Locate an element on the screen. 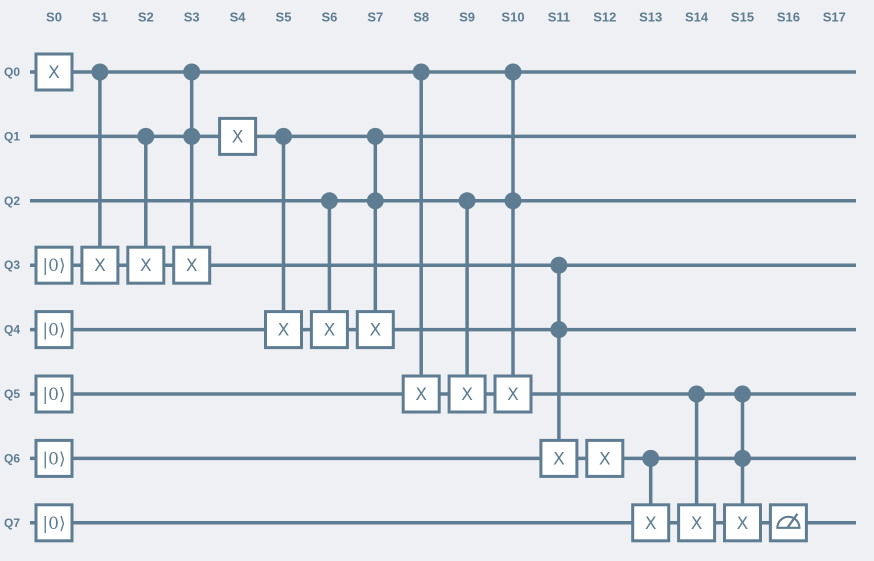 The height and width of the screenshot is (561, 874). measure-icon is located at coordinates (788, 522).